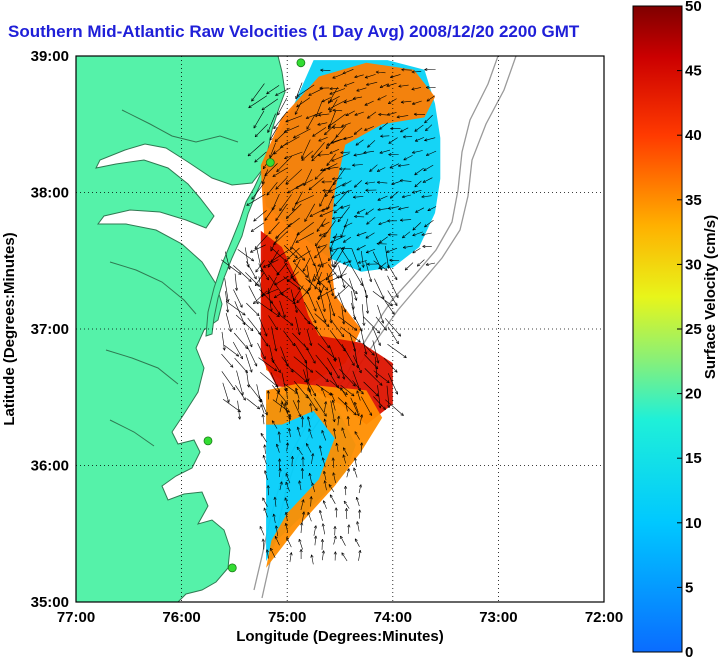  I want to click on x-tick-label: 74:00, so click(393, 617).